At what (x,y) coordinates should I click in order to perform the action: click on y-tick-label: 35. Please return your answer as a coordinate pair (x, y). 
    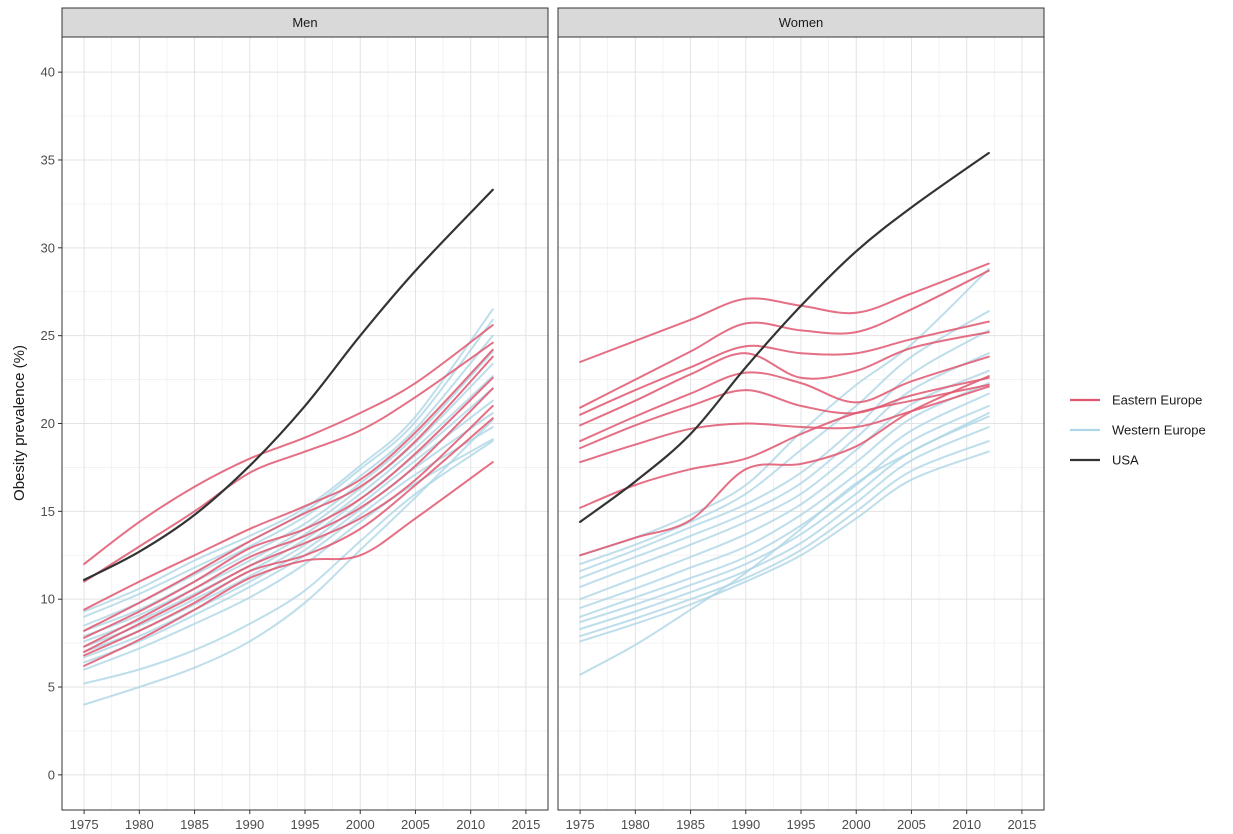
    Looking at the image, I should click on (48, 159).